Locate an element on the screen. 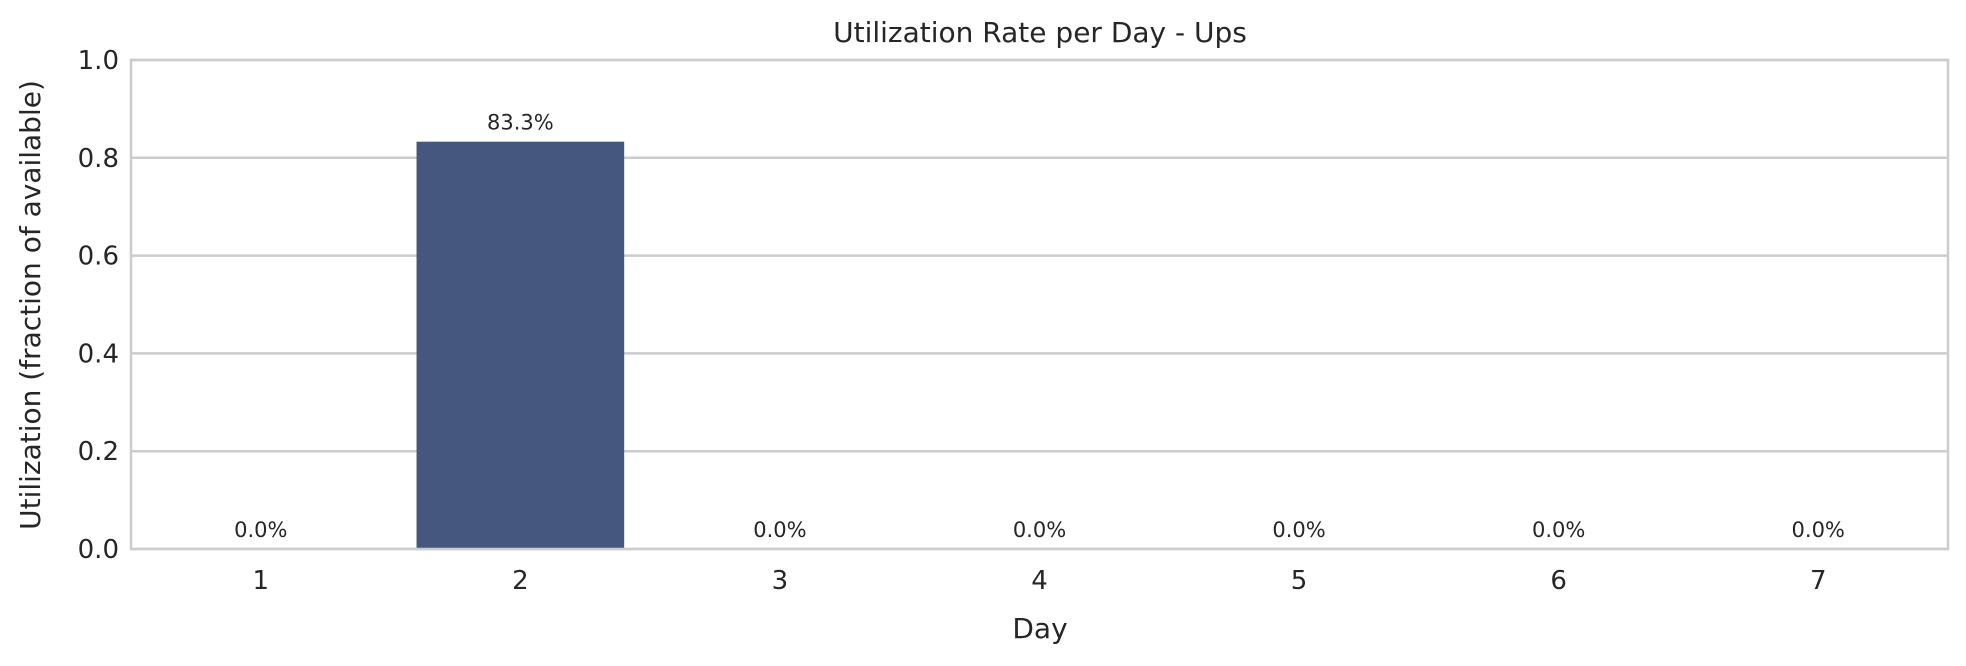 This screenshot has width=1966, height=666. x-tick-labels: 1 2 3 4 5 6 7 is located at coordinates (1040, 581).